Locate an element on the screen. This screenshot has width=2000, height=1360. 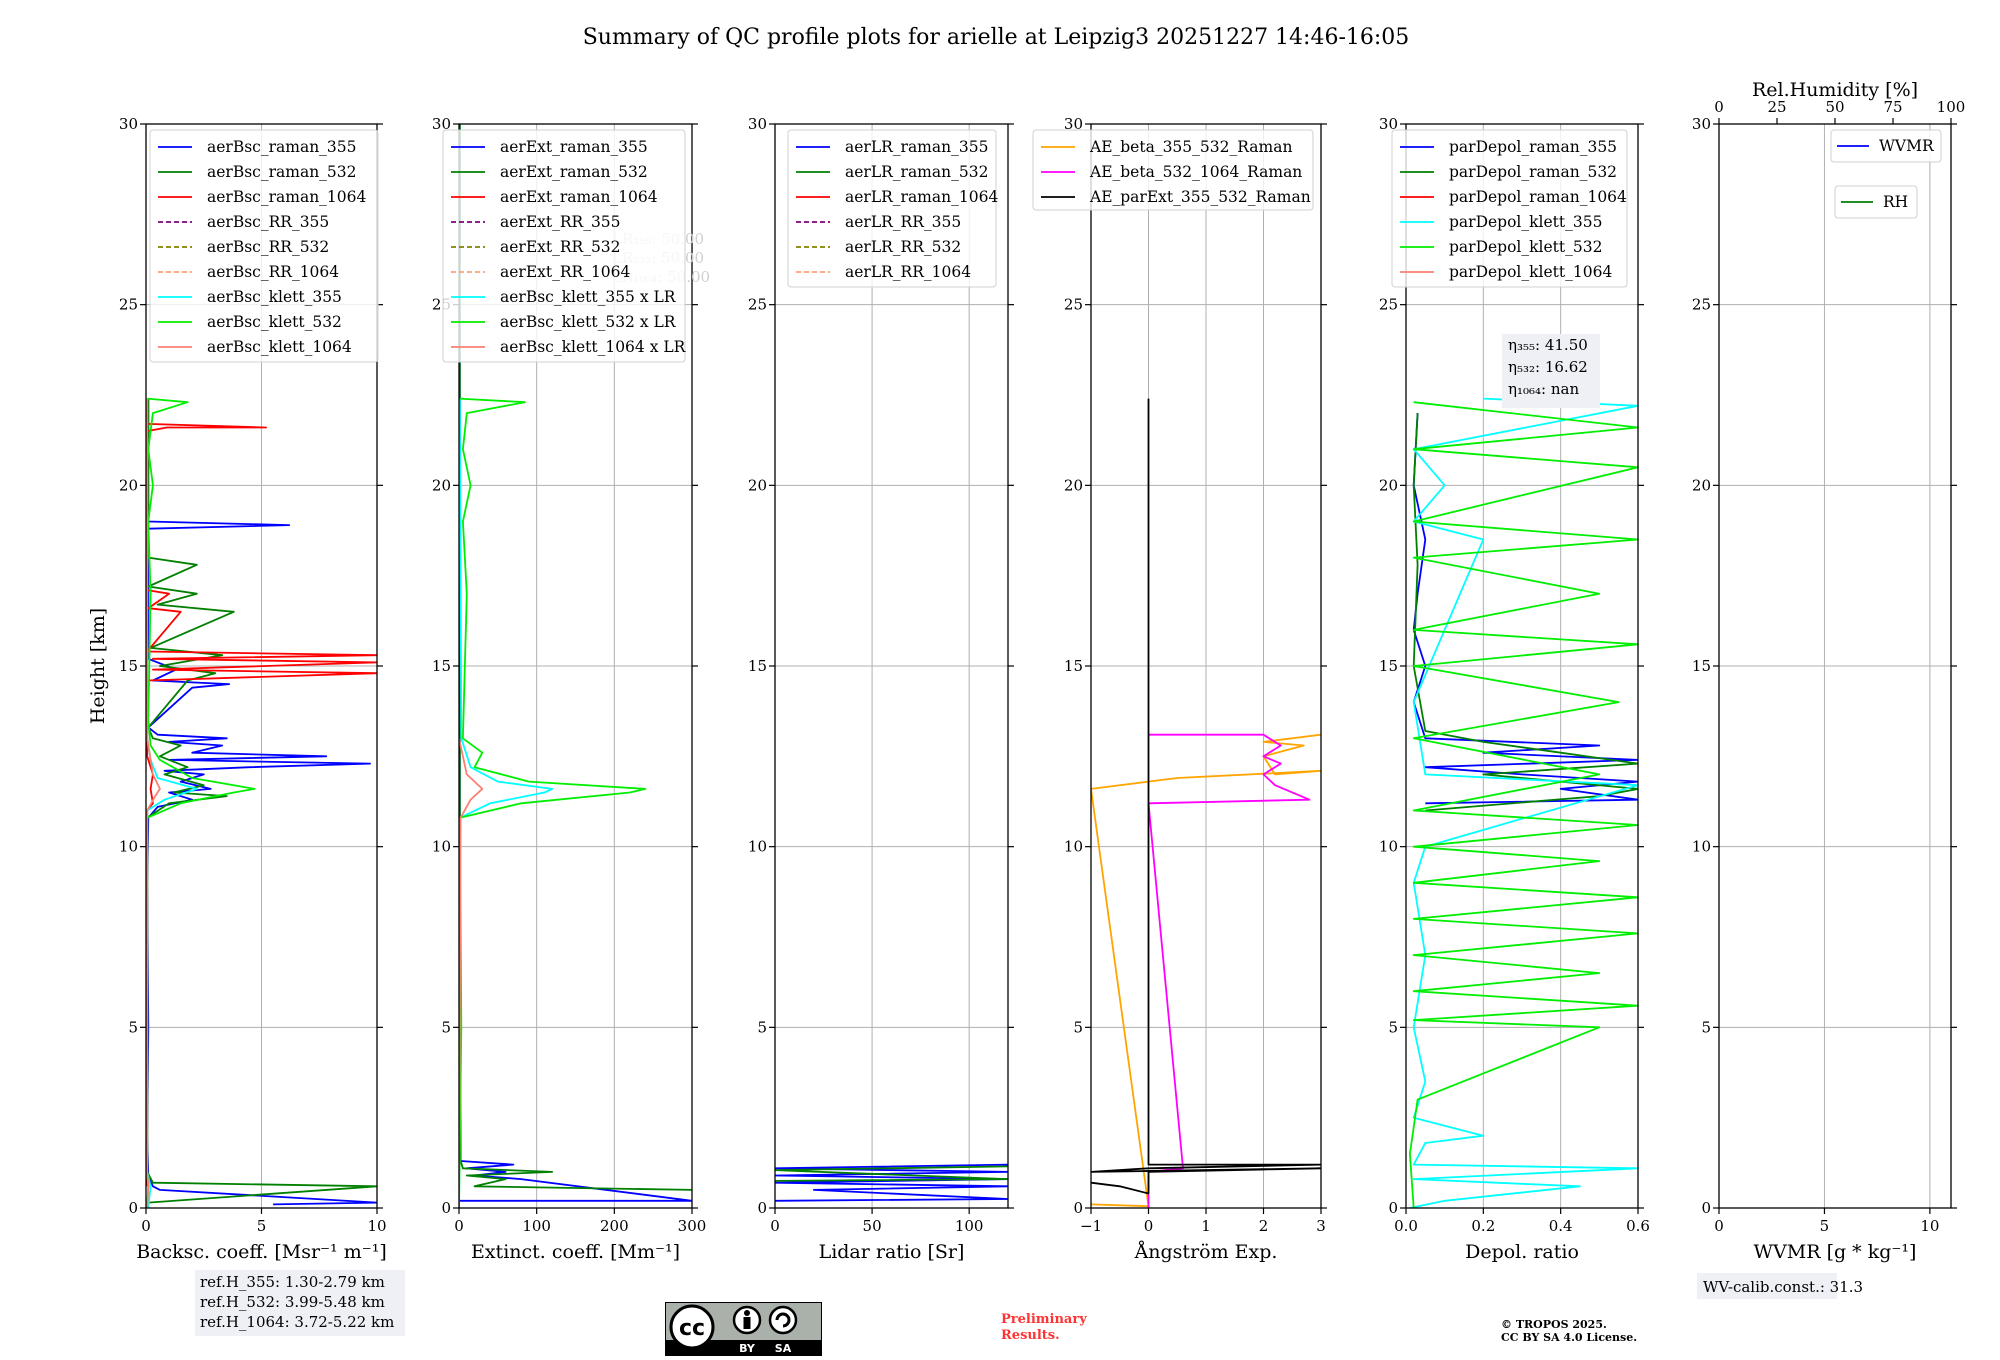
series-group-depol is located at coordinates (1523, 802).